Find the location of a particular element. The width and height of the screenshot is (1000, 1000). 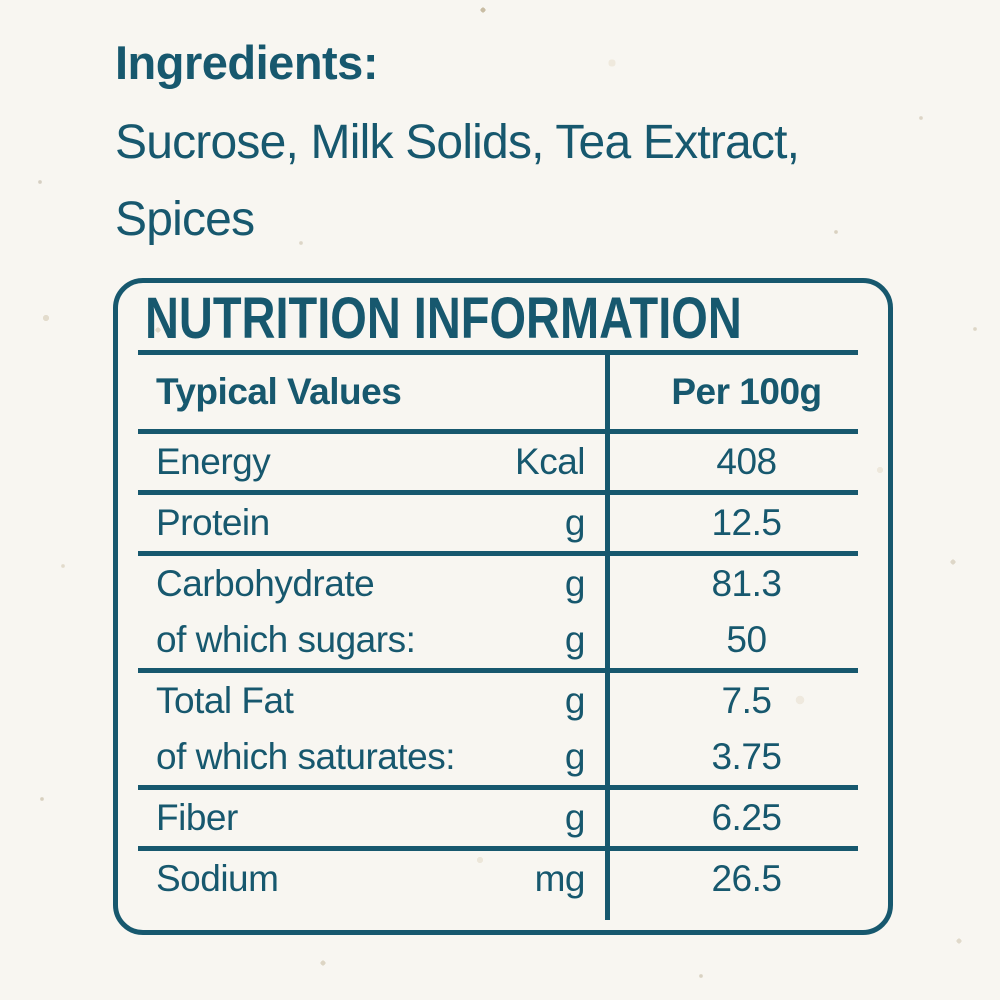

column-divider-line is located at coordinates (607, 635).